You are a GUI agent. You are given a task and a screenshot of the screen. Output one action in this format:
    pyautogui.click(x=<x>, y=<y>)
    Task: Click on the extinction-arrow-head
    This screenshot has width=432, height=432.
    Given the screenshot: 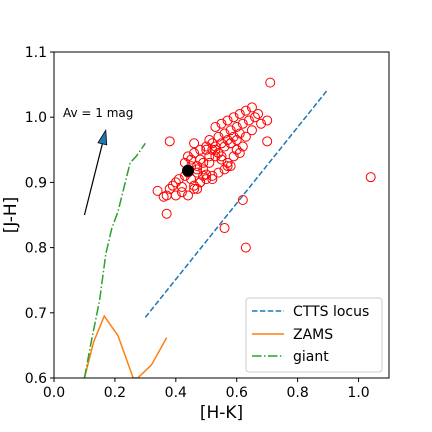 What is the action you would take?
    pyautogui.click(x=102, y=137)
    